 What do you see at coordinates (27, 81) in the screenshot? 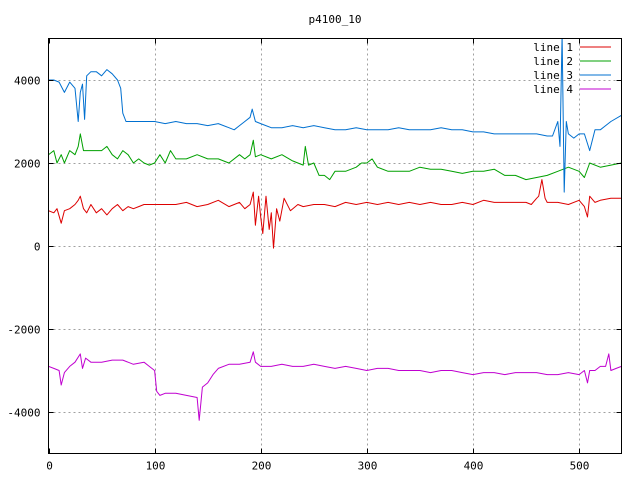
I see `y-tick-label: 4000` at bounding box center [27, 81].